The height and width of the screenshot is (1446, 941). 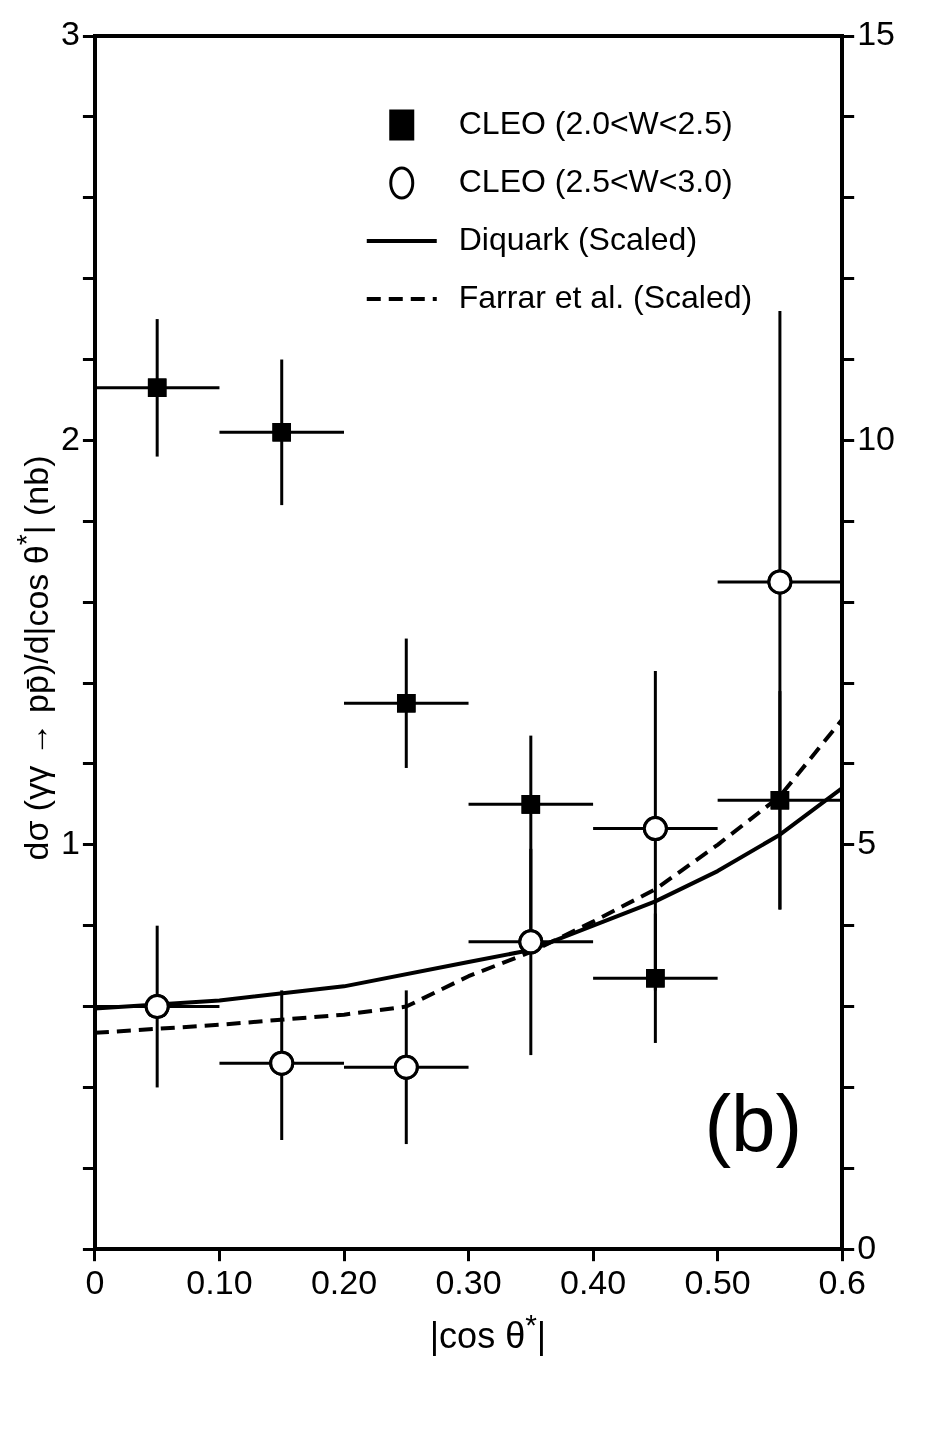 What do you see at coordinates (593, 1281) in the screenshot?
I see `x-tick-label: 0.40` at bounding box center [593, 1281].